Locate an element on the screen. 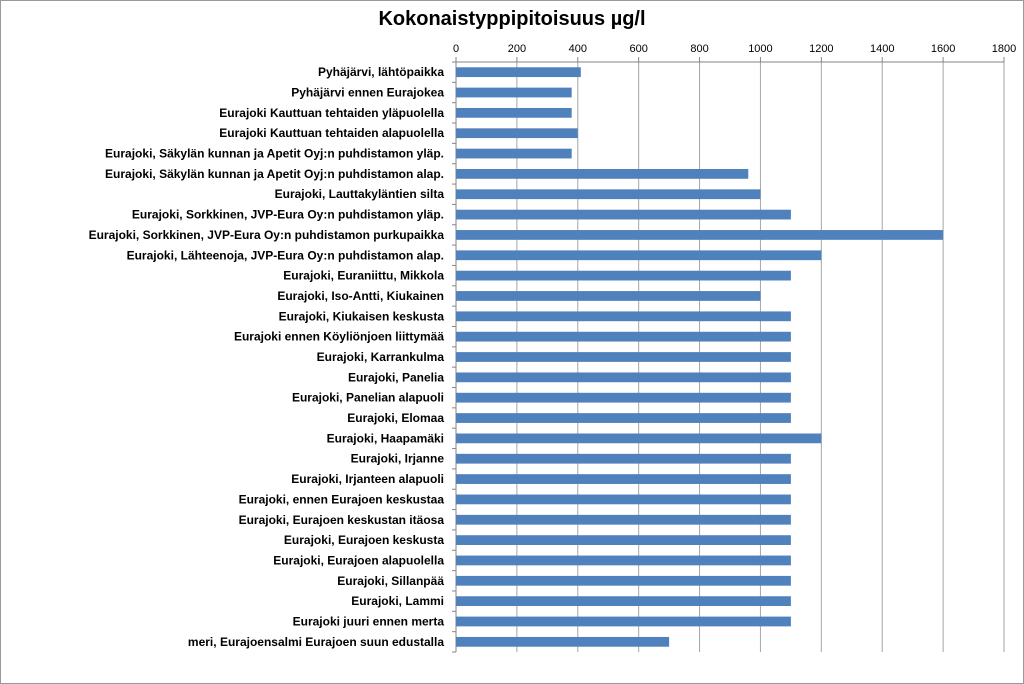  category-label: Eurajoki, Karrankulma is located at coordinates (381, 357).